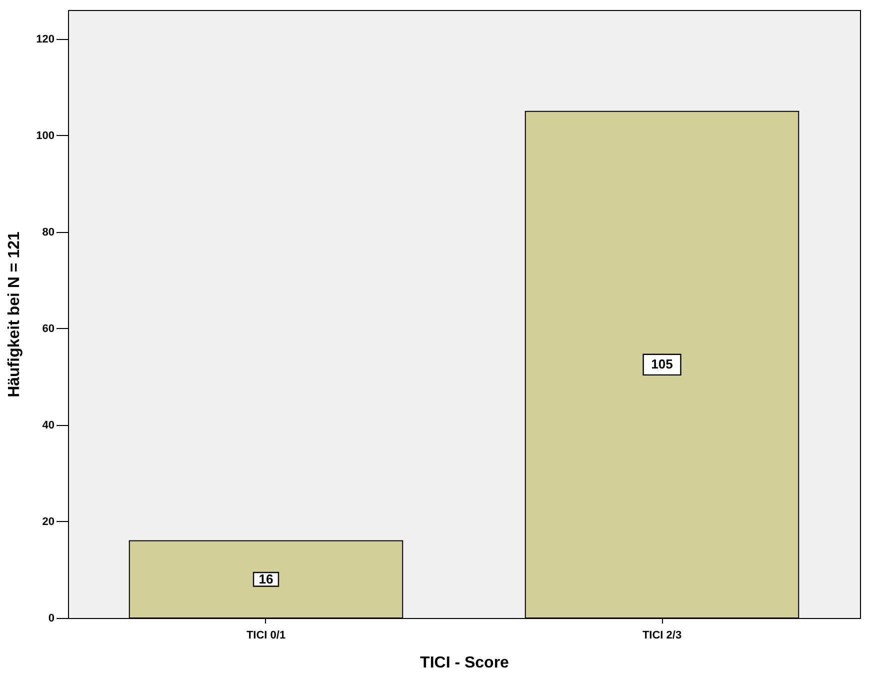 This screenshot has height=680, width=889. What do you see at coordinates (45, 136) in the screenshot?
I see `y-tick-label: 100` at bounding box center [45, 136].